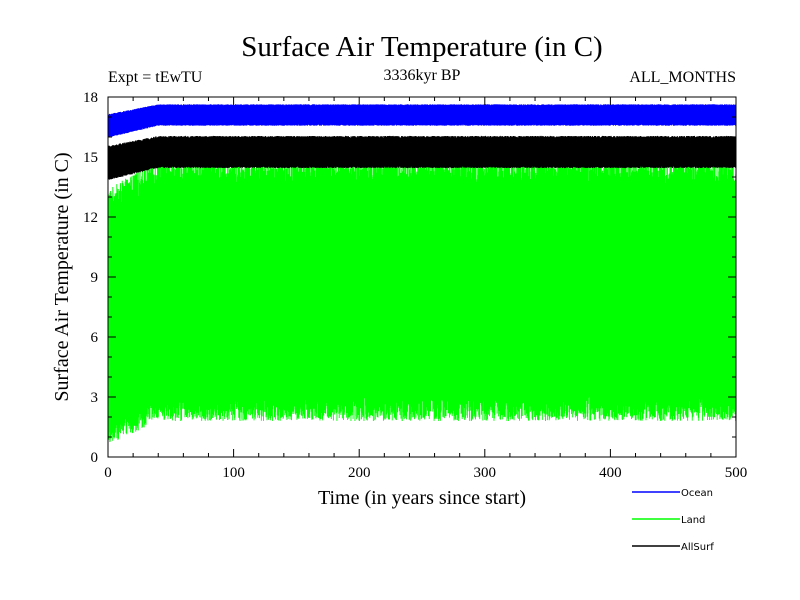 The width and height of the screenshot is (800, 600). Describe the element at coordinates (736, 473) in the screenshot. I see `x-tick-label: 500` at that location.